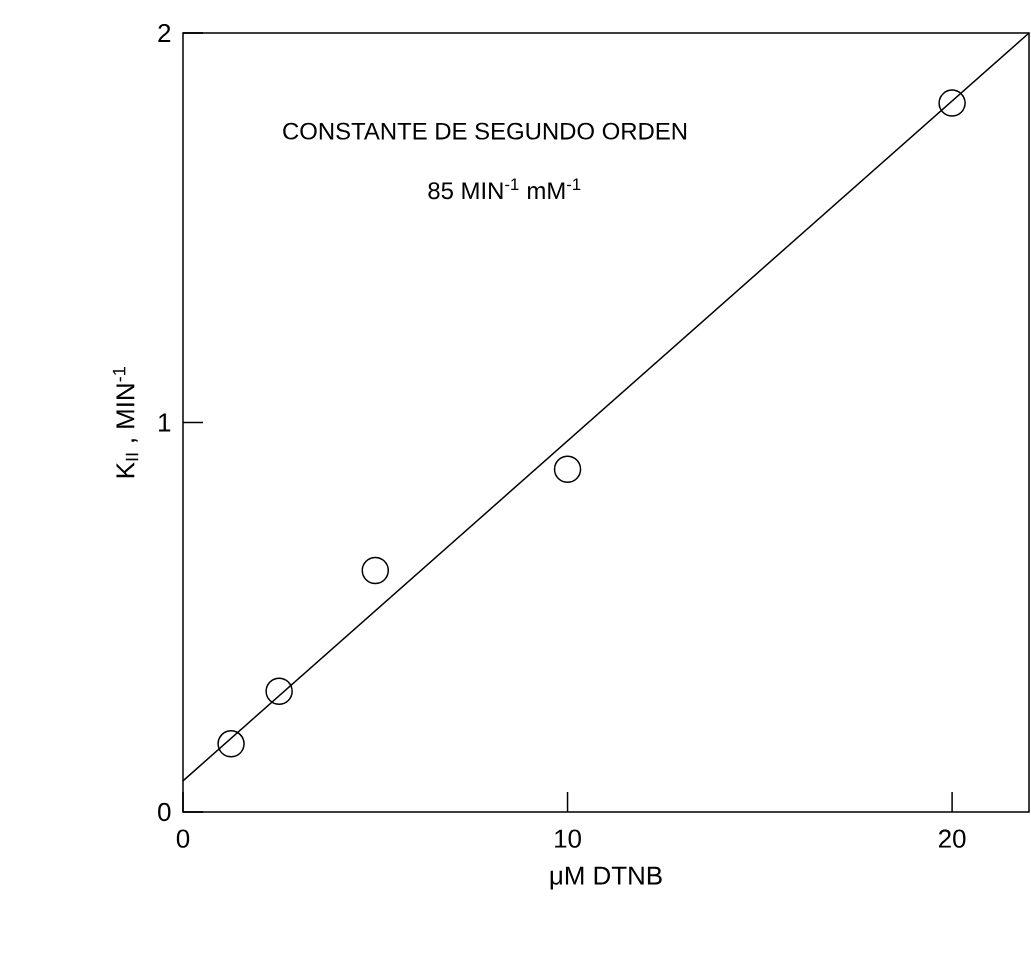  I want to click on y-tick-label: 1, so click(165, 422).